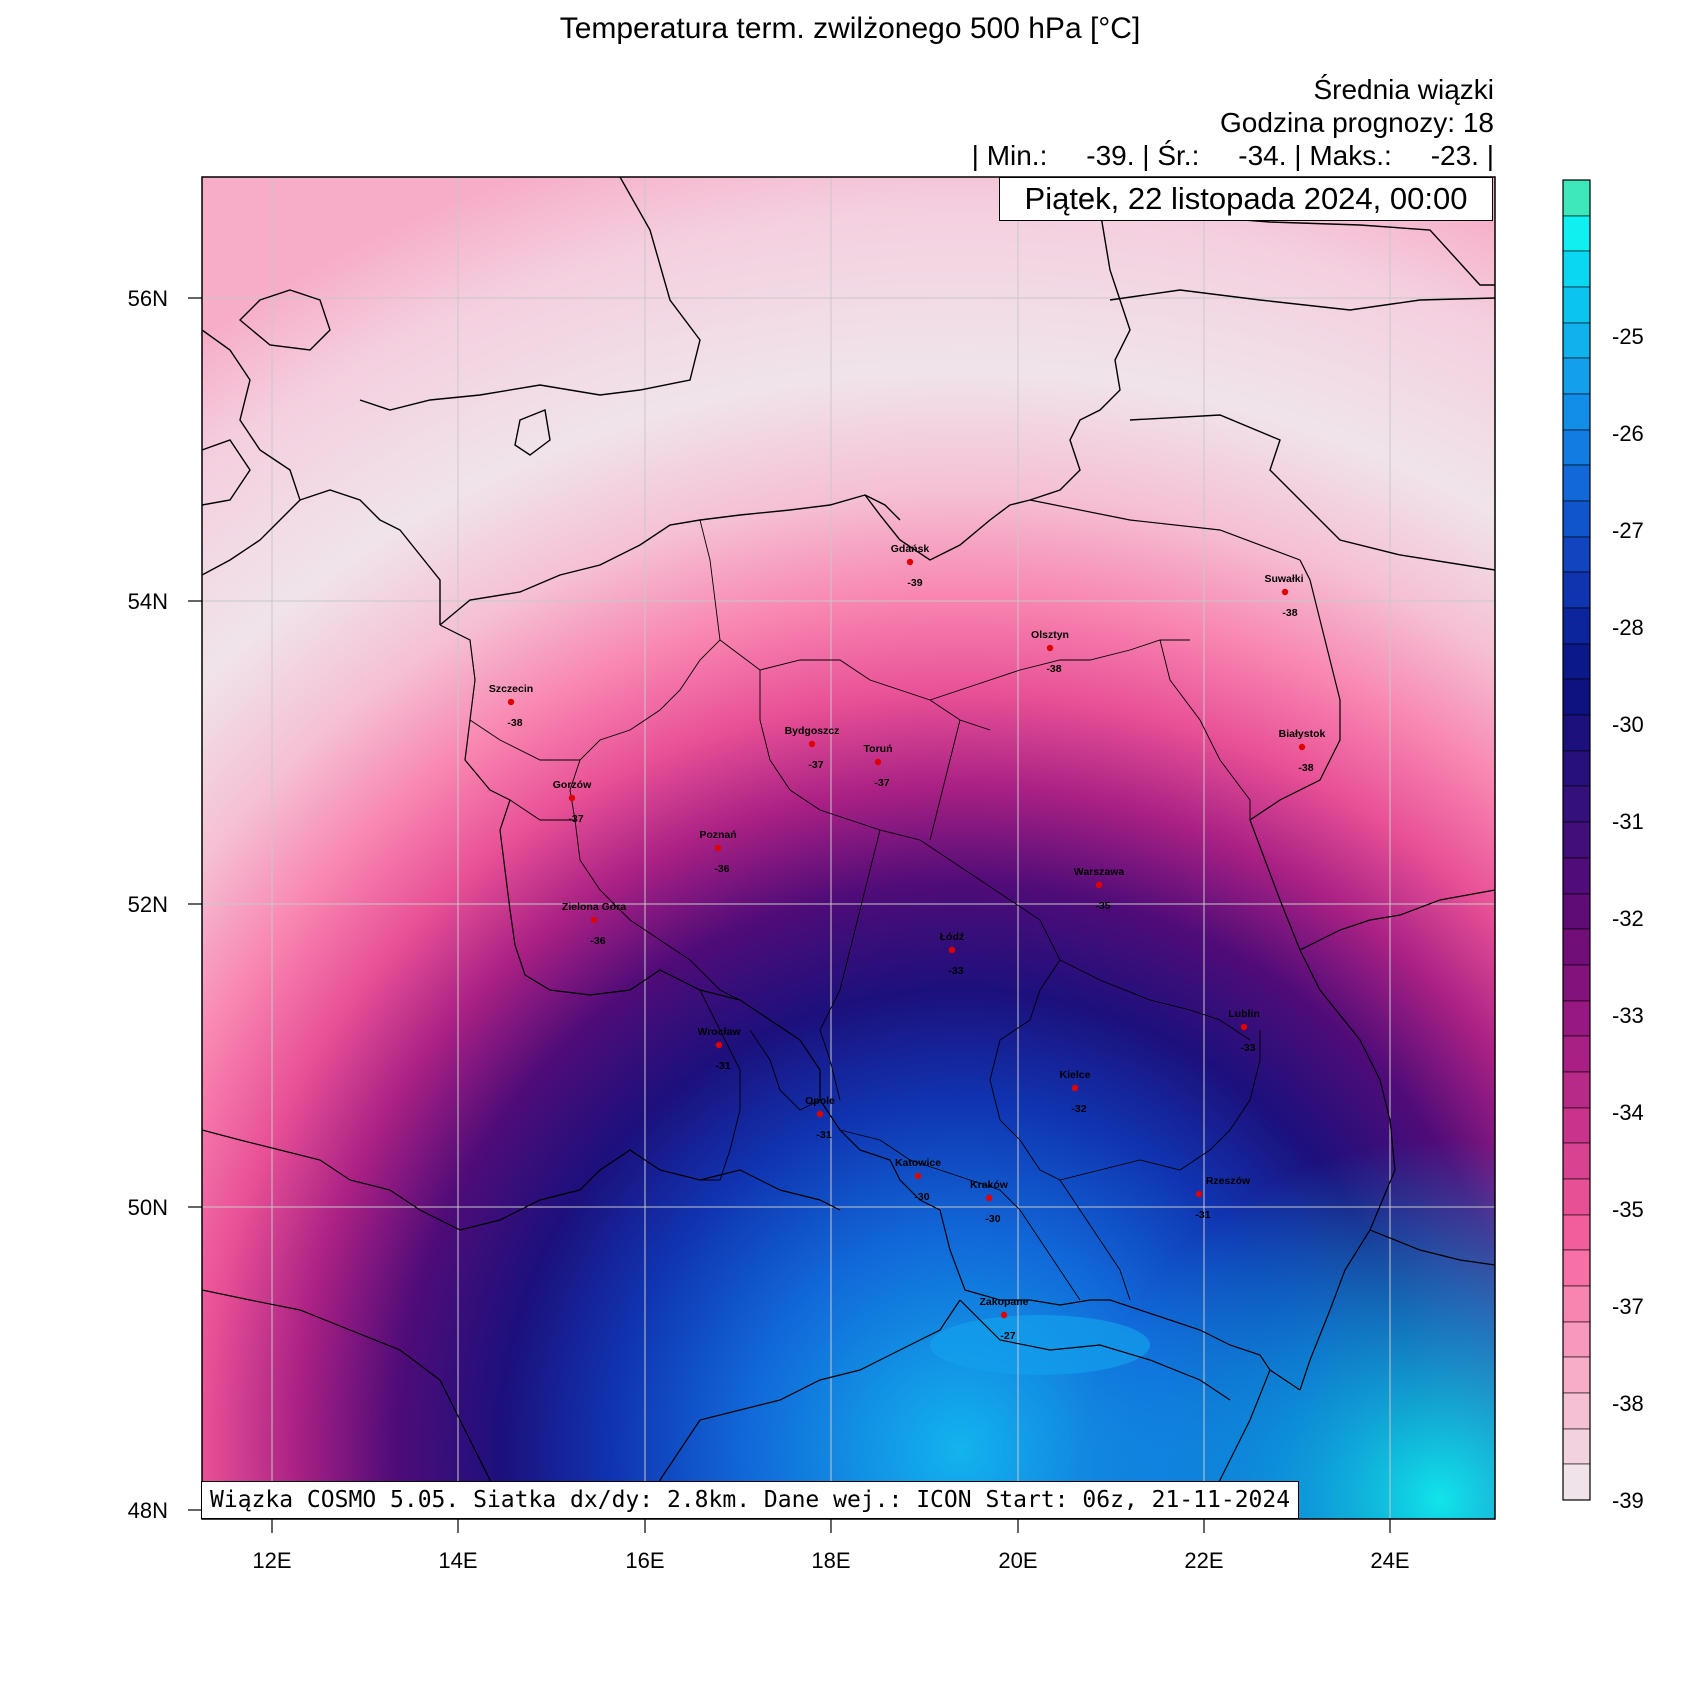  I want to click on city-name: Lublin, so click(1244, 1014).